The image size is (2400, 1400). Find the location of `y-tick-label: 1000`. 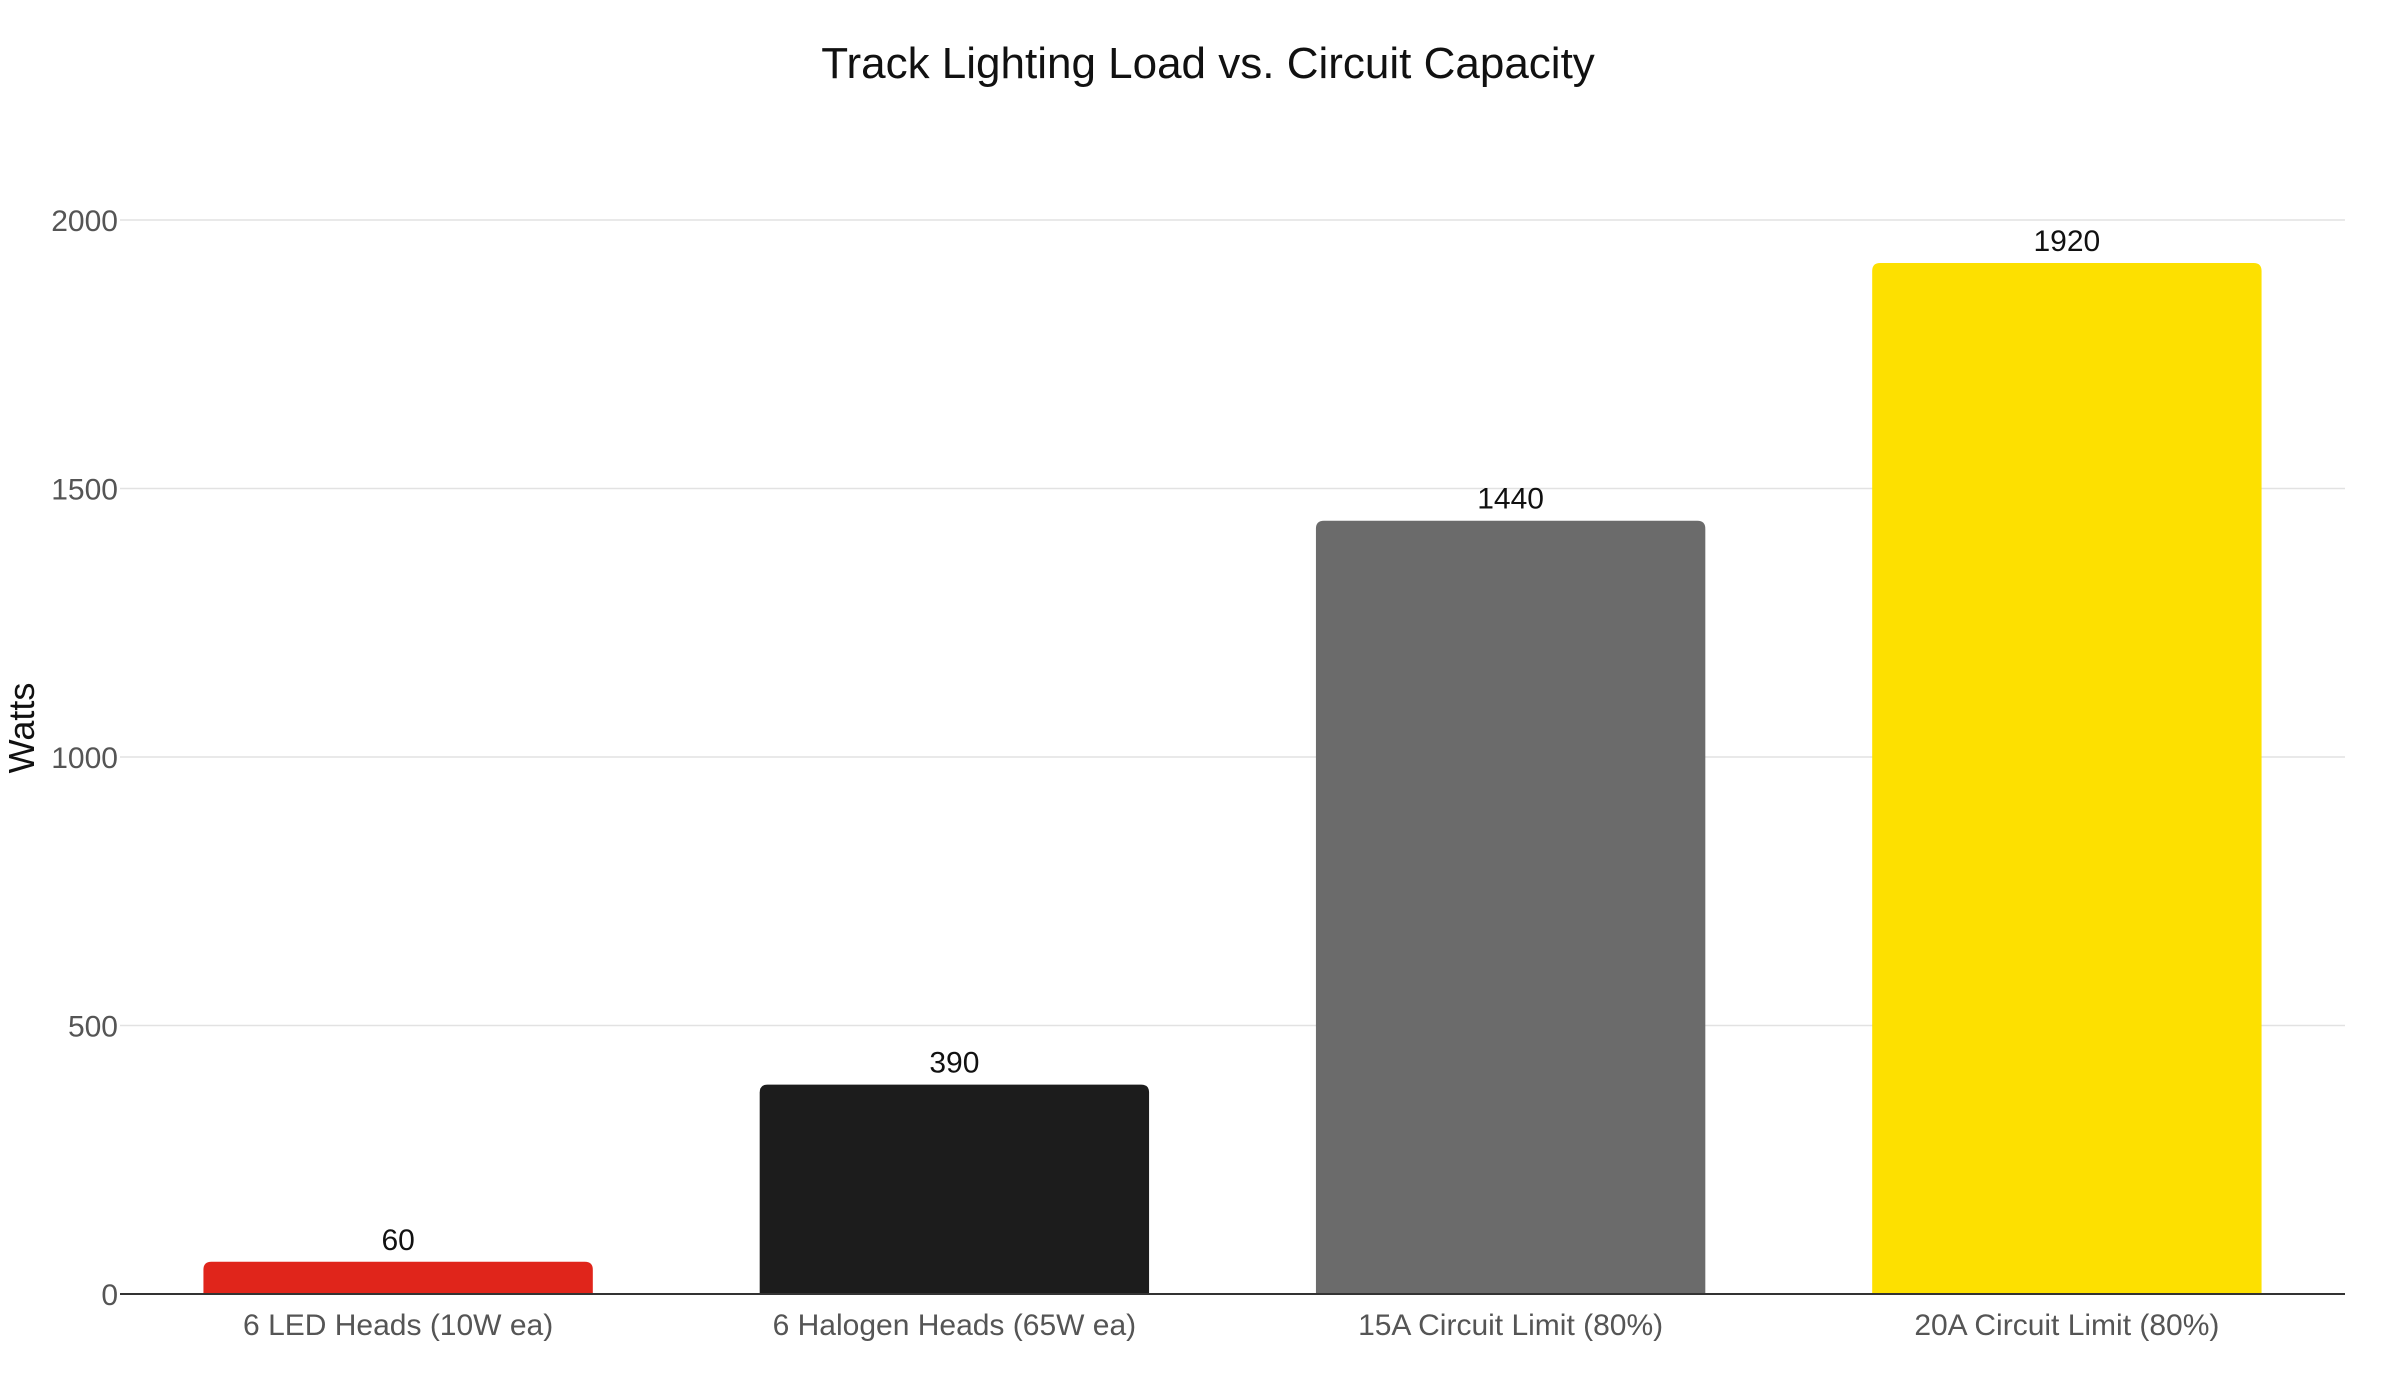

y-tick-label: 1000 is located at coordinates (84, 758).